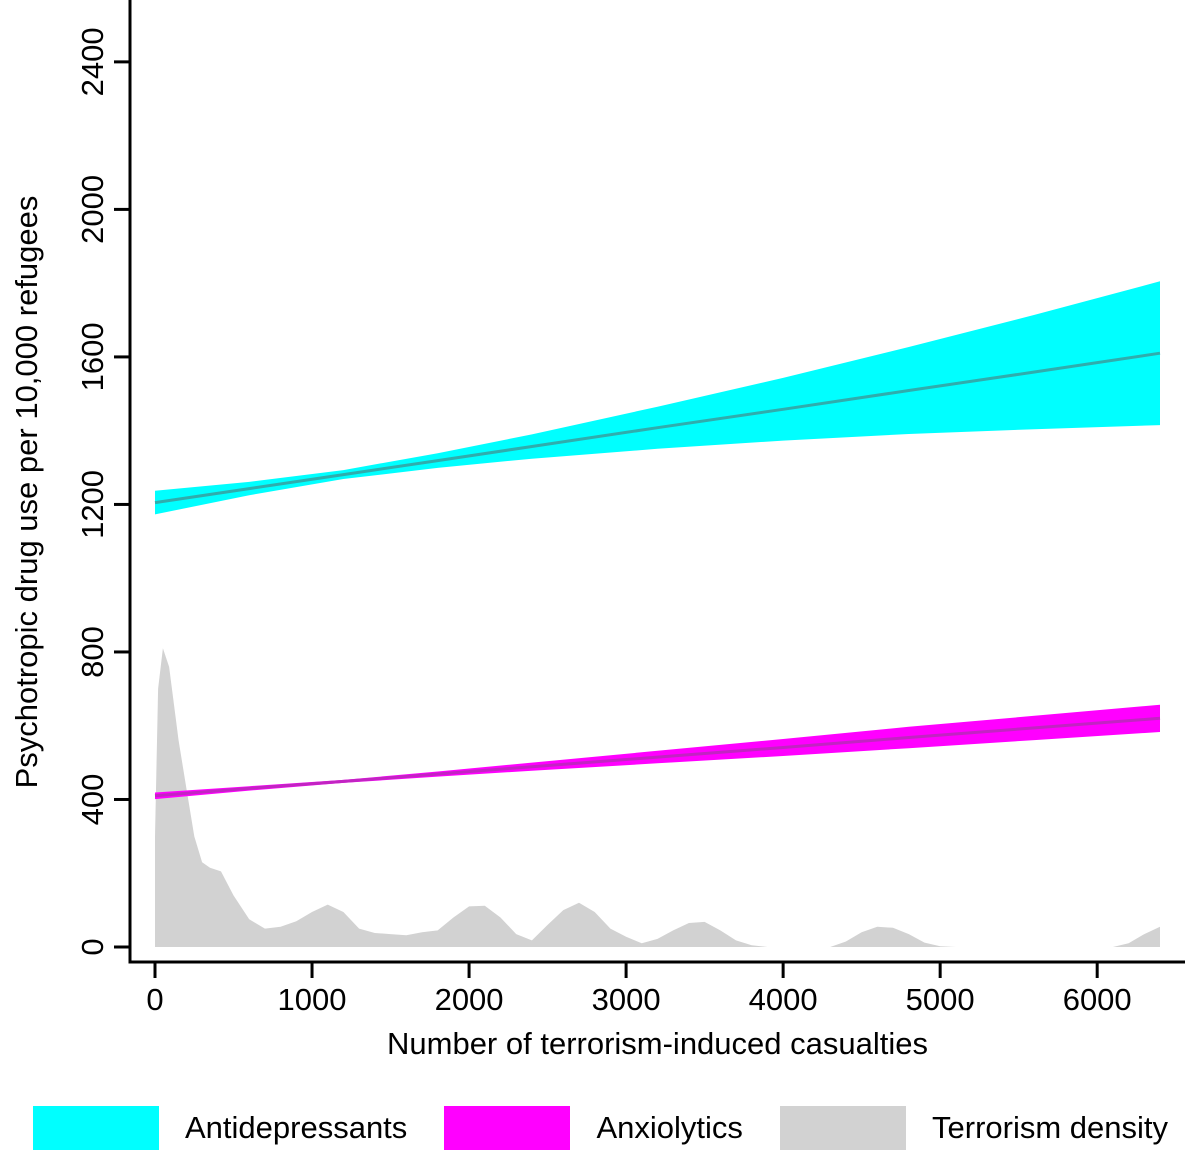 The width and height of the screenshot is (1201, 1161). I want to click on legend-item-anxiolytics: Anxiolytics, so click(593, 1128).